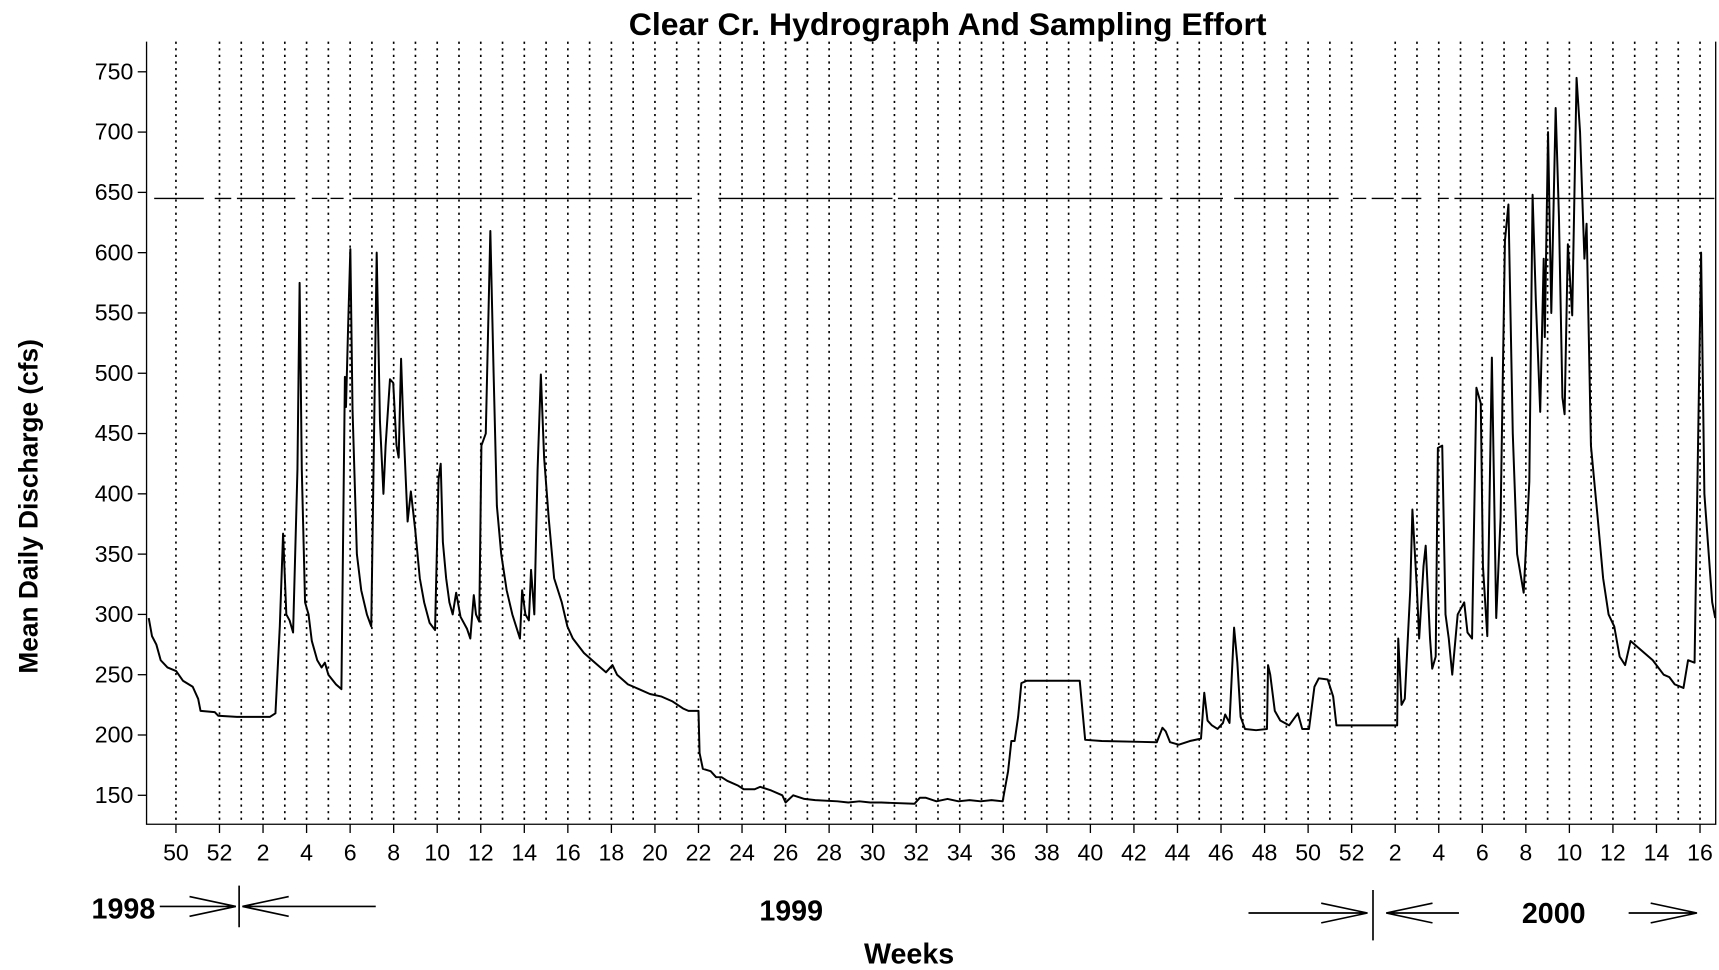 The height and width of the screenshot is (970, 1719). Describe the element at coordinates (699, 852) in the screenshot. I see `x-tick-label: 22` at that location.